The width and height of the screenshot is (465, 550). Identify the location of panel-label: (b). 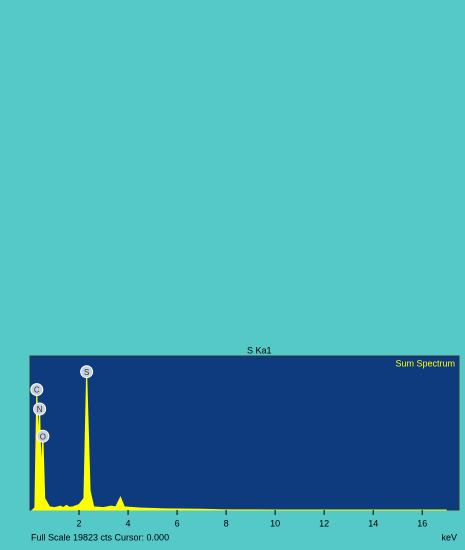
(14, 366).